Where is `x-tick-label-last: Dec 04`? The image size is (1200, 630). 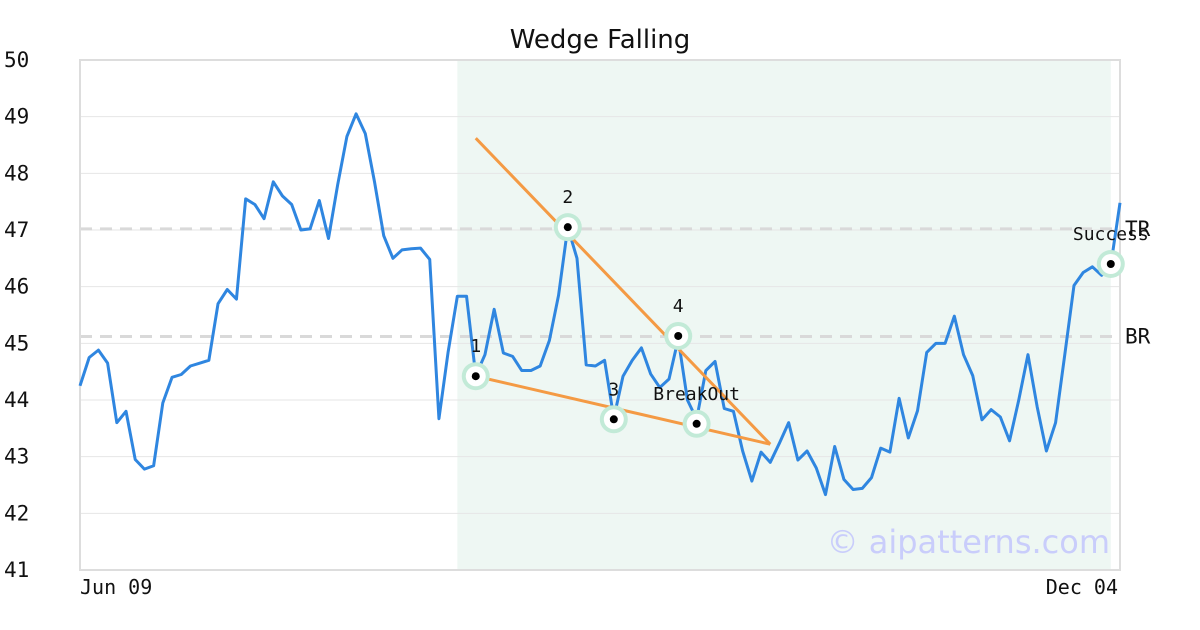
x-tick-label-last: Dec 04 is located at coordinates (1082, 587).